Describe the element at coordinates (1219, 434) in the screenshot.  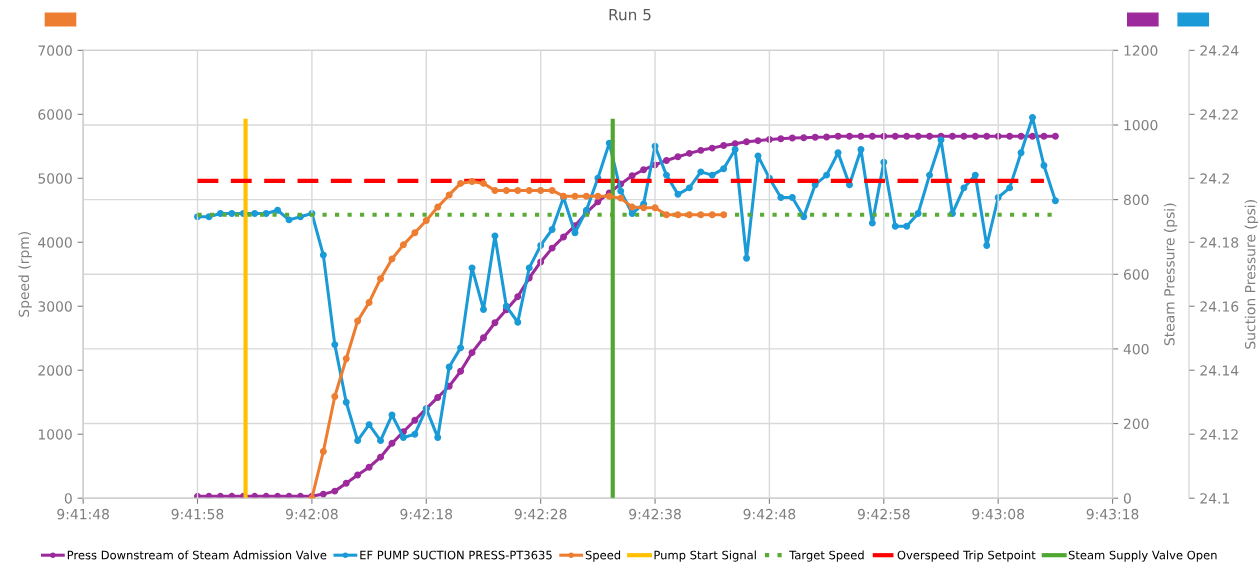
I see `y3-tick-label: 24.12` at that location.